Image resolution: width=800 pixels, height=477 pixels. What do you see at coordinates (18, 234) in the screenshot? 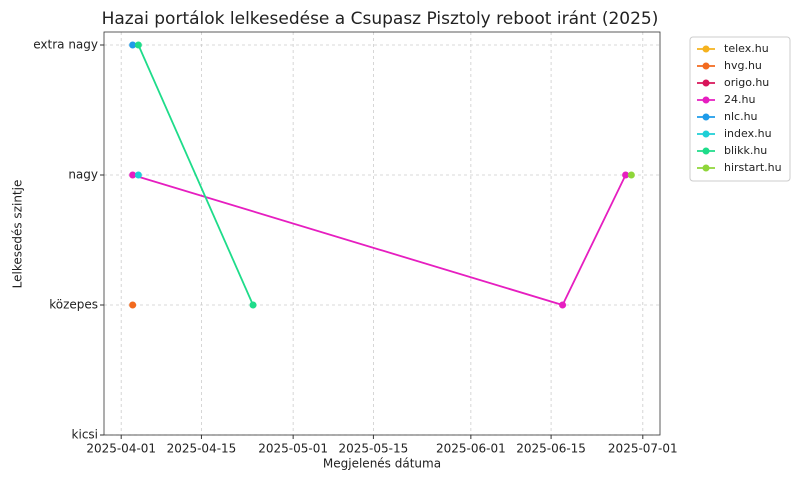
I see `y-axis-title: Lelkesedés szintje` at bounding box center [18, 234].